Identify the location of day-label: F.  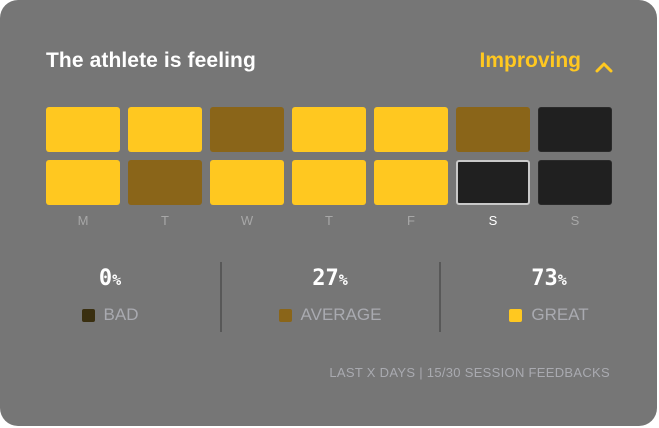
(411, 220).